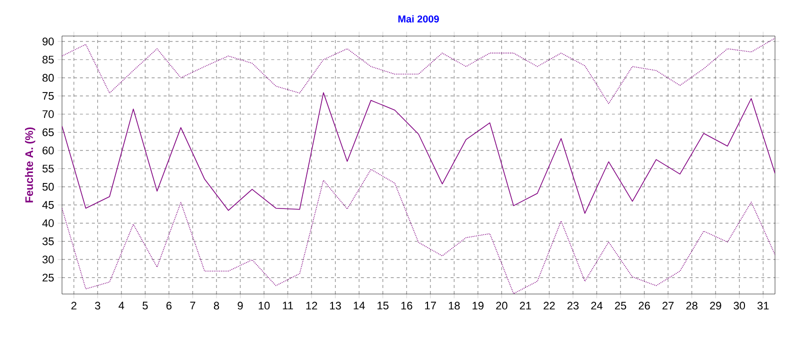 Image resolution: width=800 pixels, height=342 pixels. What do you see at coordinates (335, 306) in the screenshot?
I see `x-tick-label: 13` at bounding box center [335, 306].